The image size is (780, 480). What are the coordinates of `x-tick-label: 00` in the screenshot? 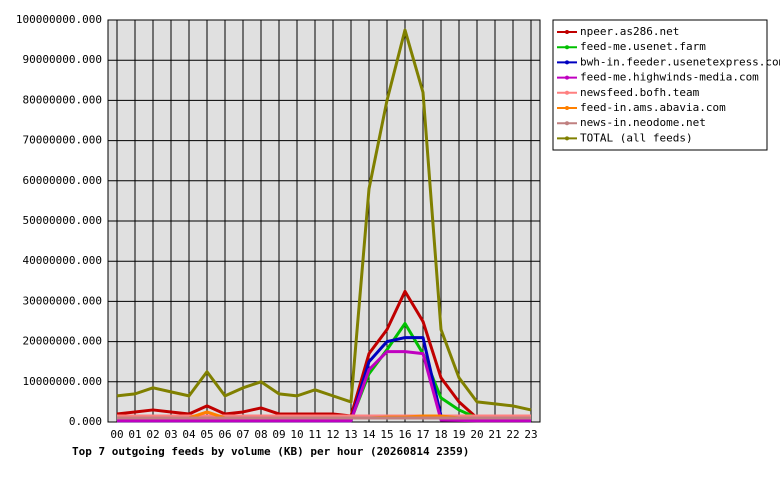 It's located at (116, 434).